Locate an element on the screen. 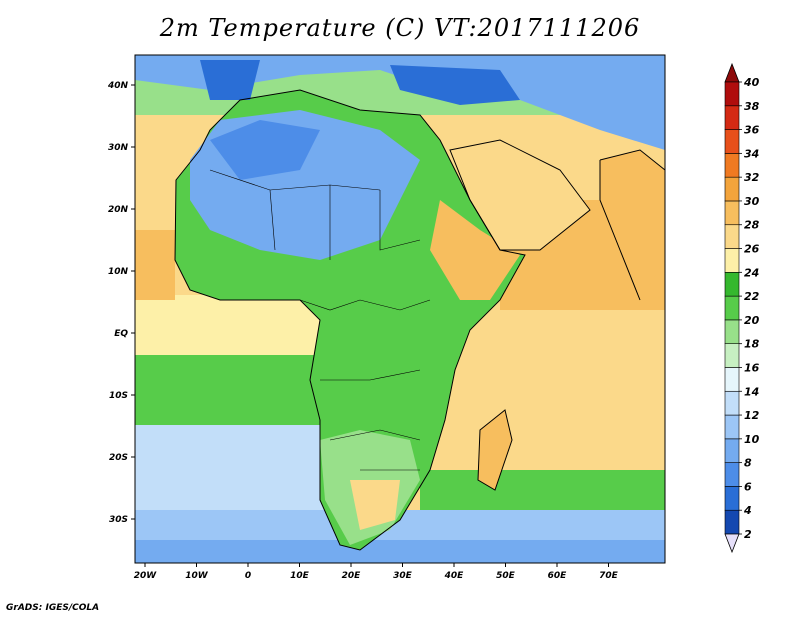 This screenshot has width=800, height=618. colorbar-label: 36 is located at coordinates (752, 130).